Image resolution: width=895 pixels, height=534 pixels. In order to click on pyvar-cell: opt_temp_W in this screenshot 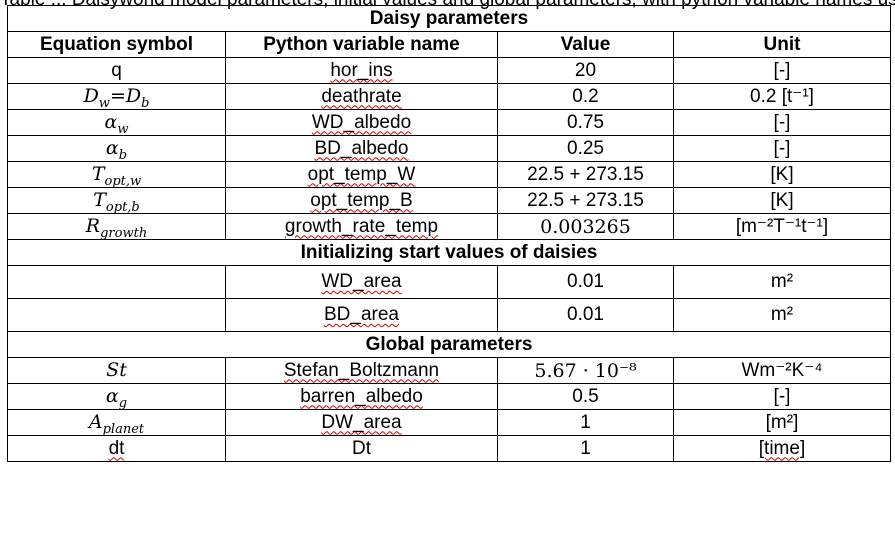, I will do `click(361, 174)`.